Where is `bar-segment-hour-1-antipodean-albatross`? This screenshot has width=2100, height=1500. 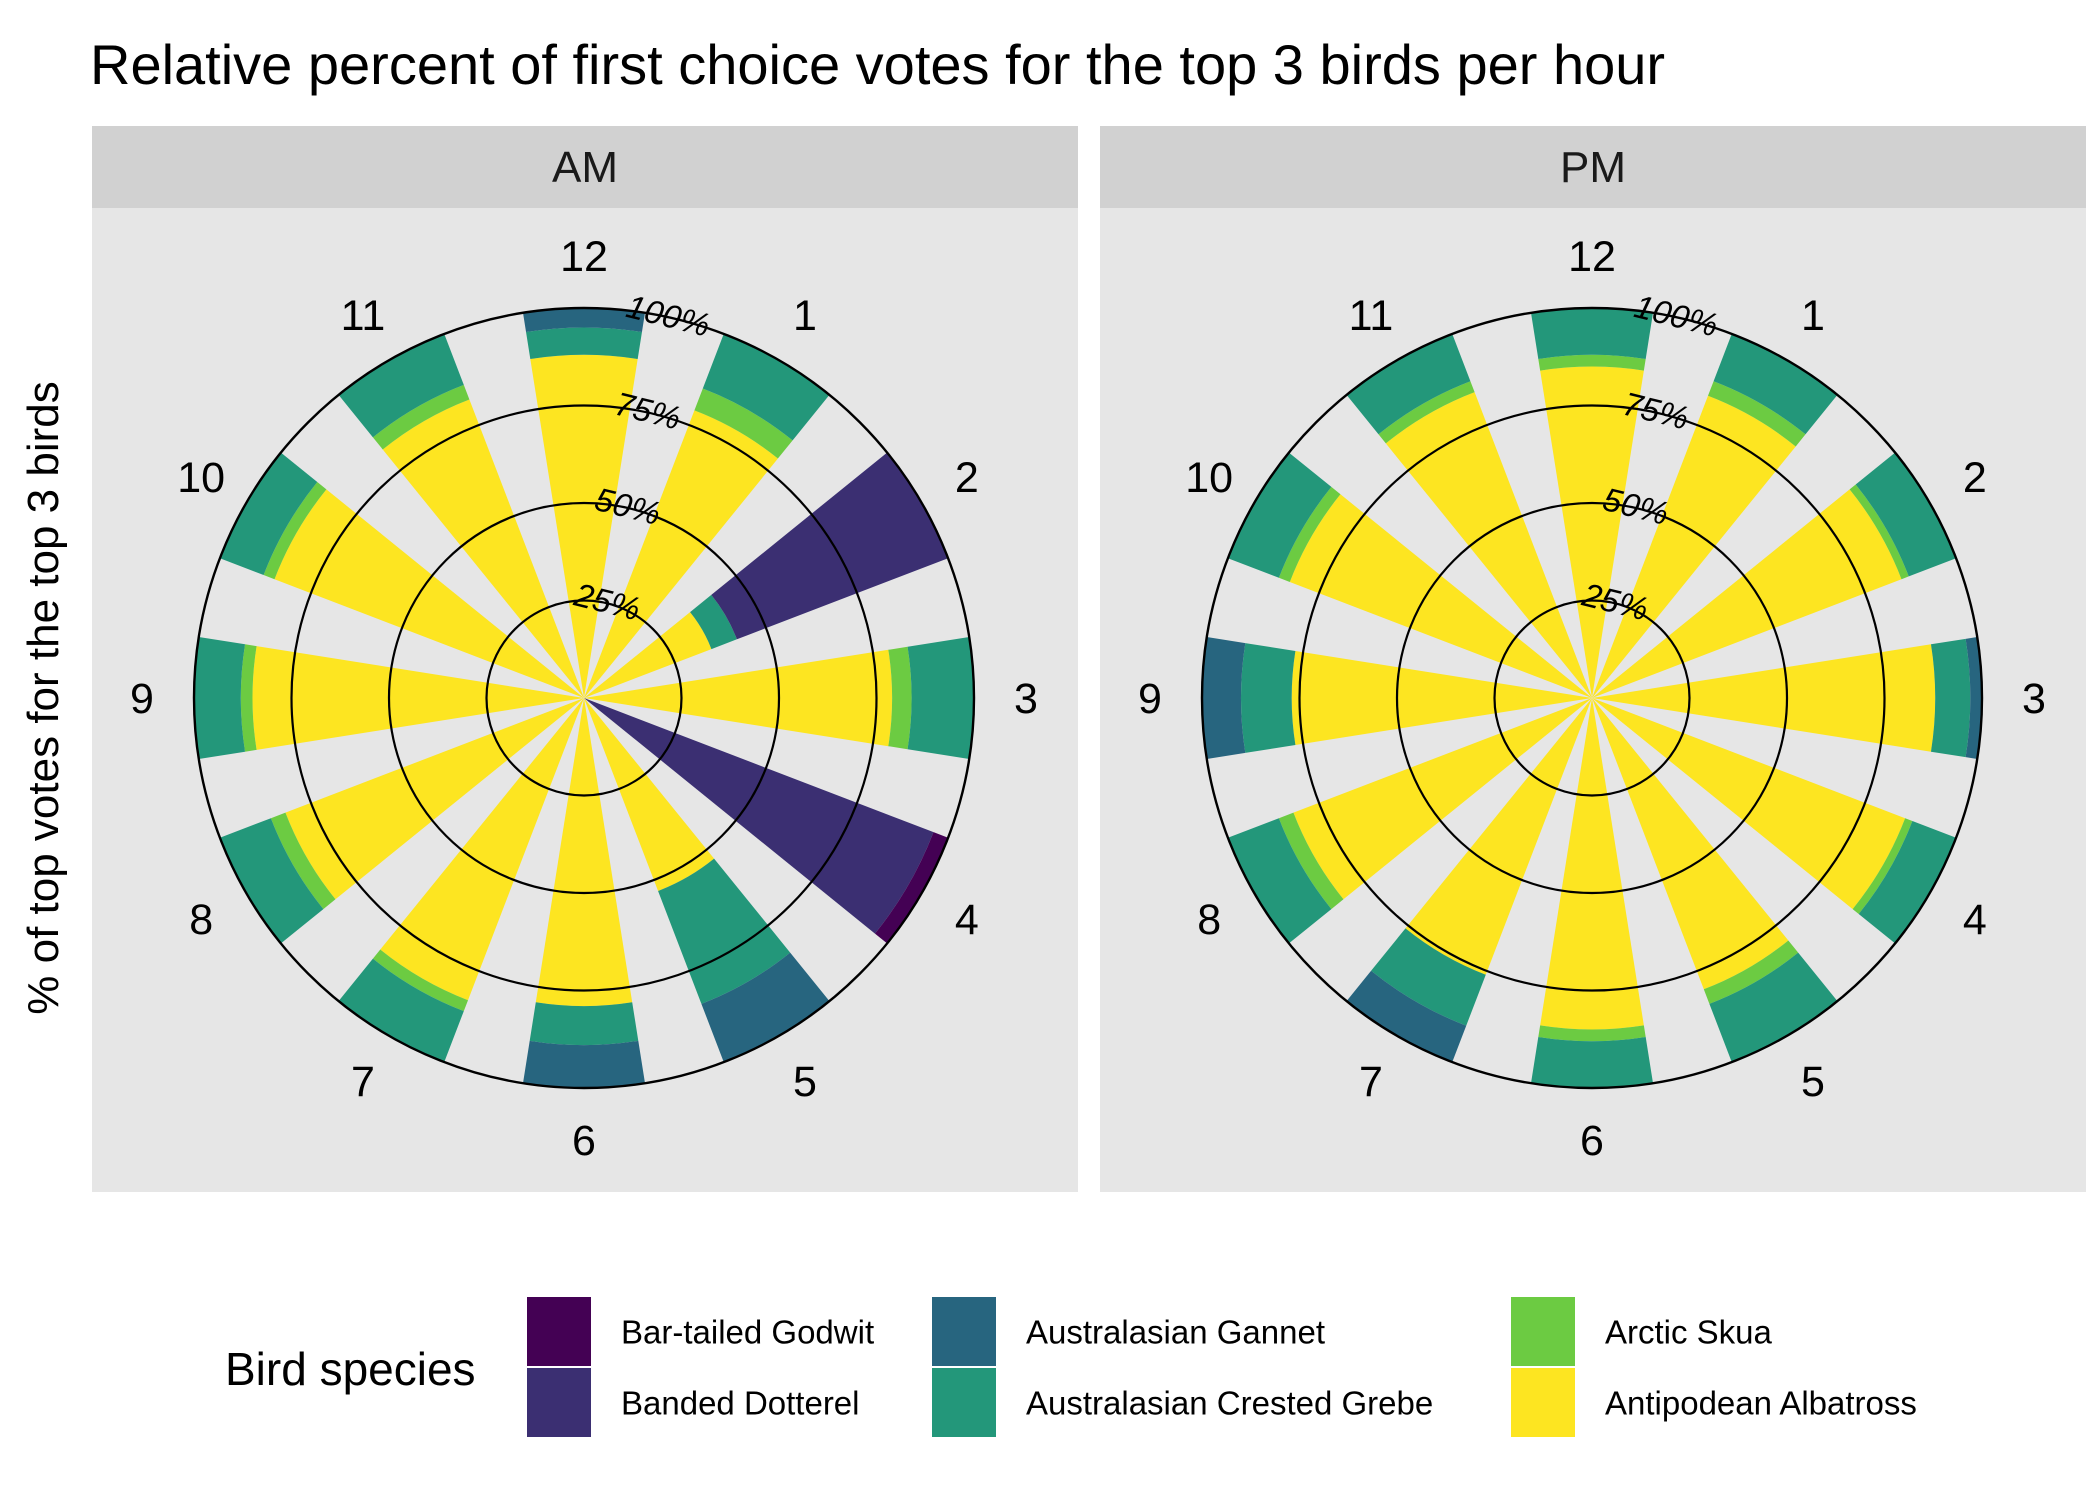
bar-segment-hour-1-antipodean-albatross is located at coordinates (681, 554).